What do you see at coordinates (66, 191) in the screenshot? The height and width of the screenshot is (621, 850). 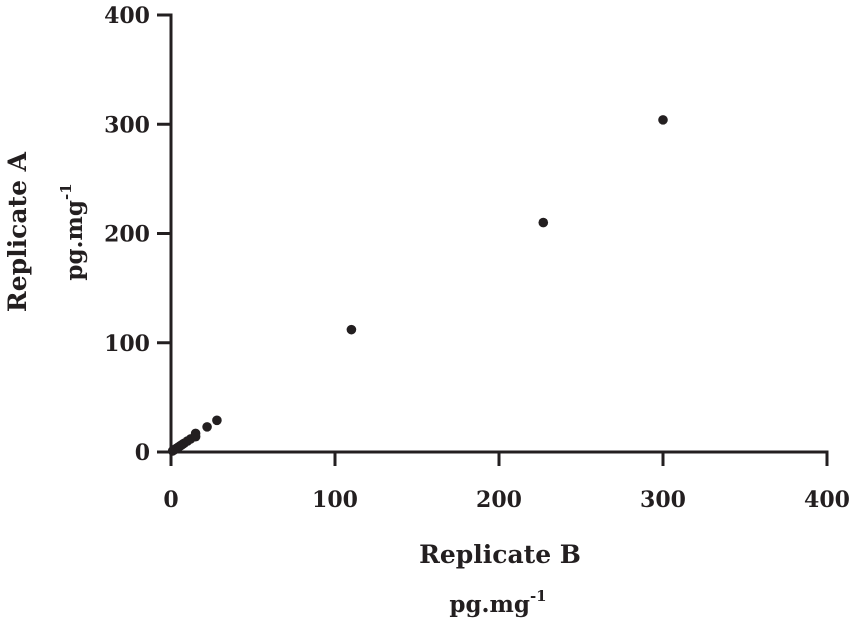 I see `y-axis-unit-exponent: -1` at bounding box center [66, 191].